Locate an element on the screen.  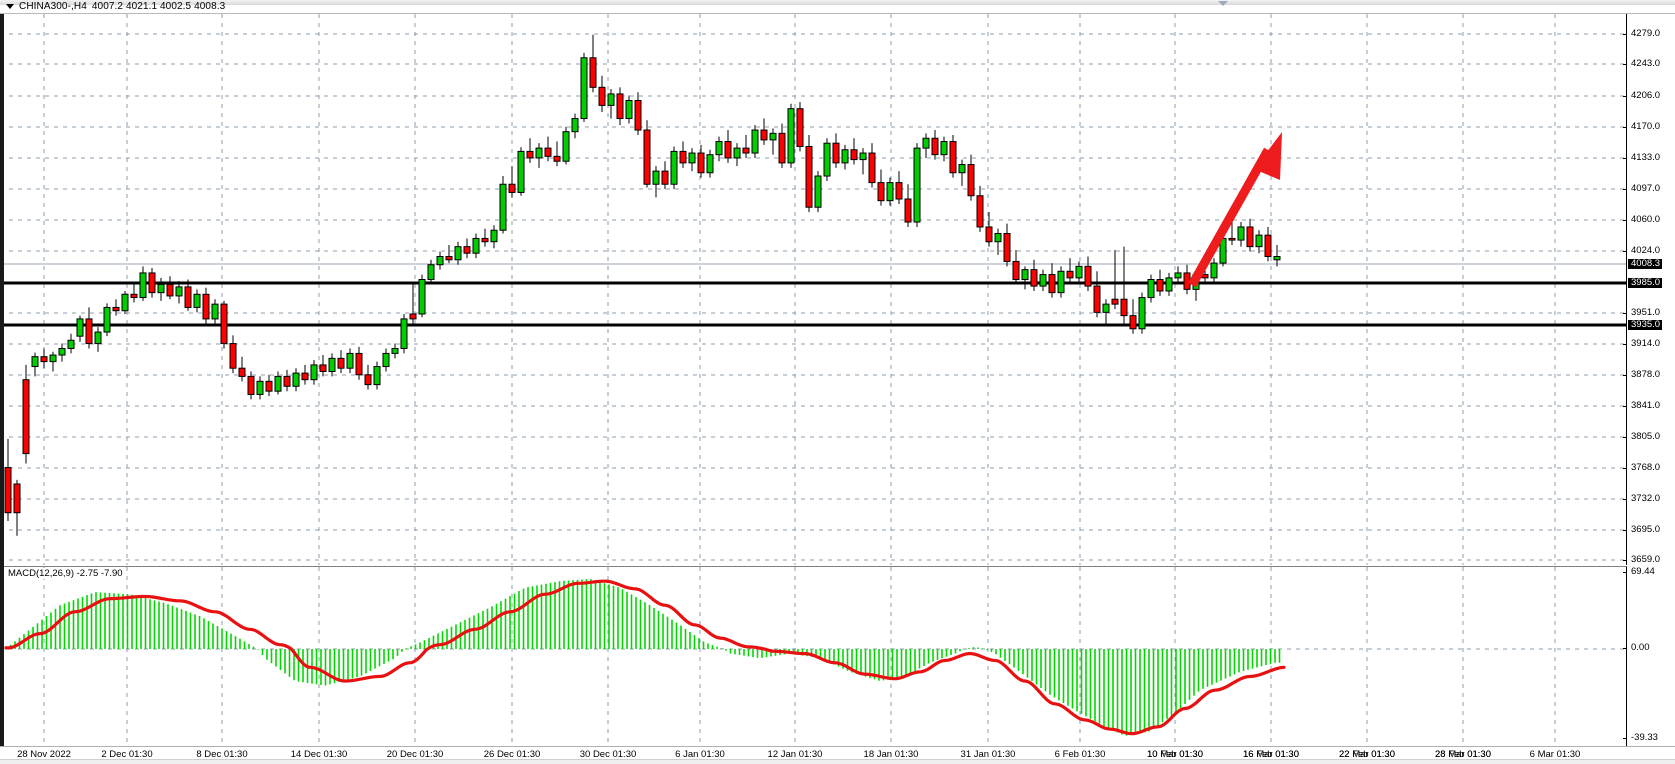
price-tick-label: 4133.0 is located at coordinates (1646, 157).